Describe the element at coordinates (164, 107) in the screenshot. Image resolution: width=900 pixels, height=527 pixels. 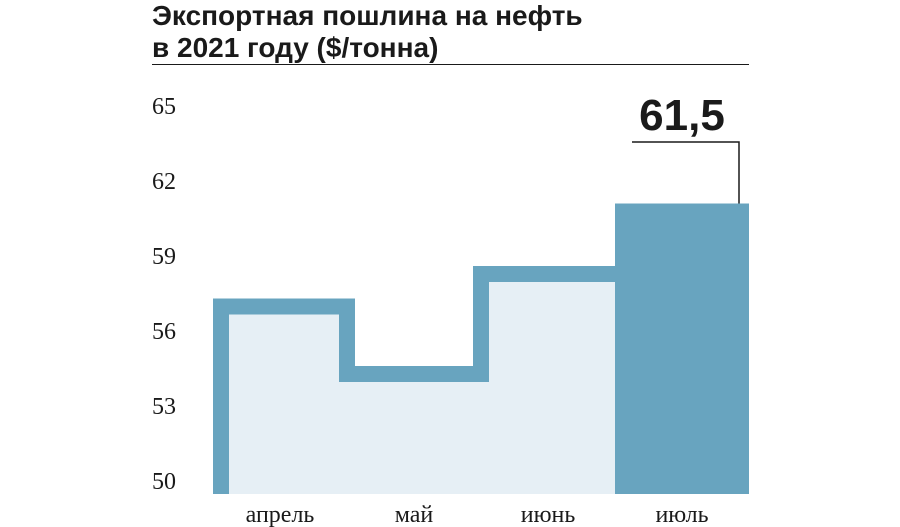
I see `y-tick-label: 65` at that location.